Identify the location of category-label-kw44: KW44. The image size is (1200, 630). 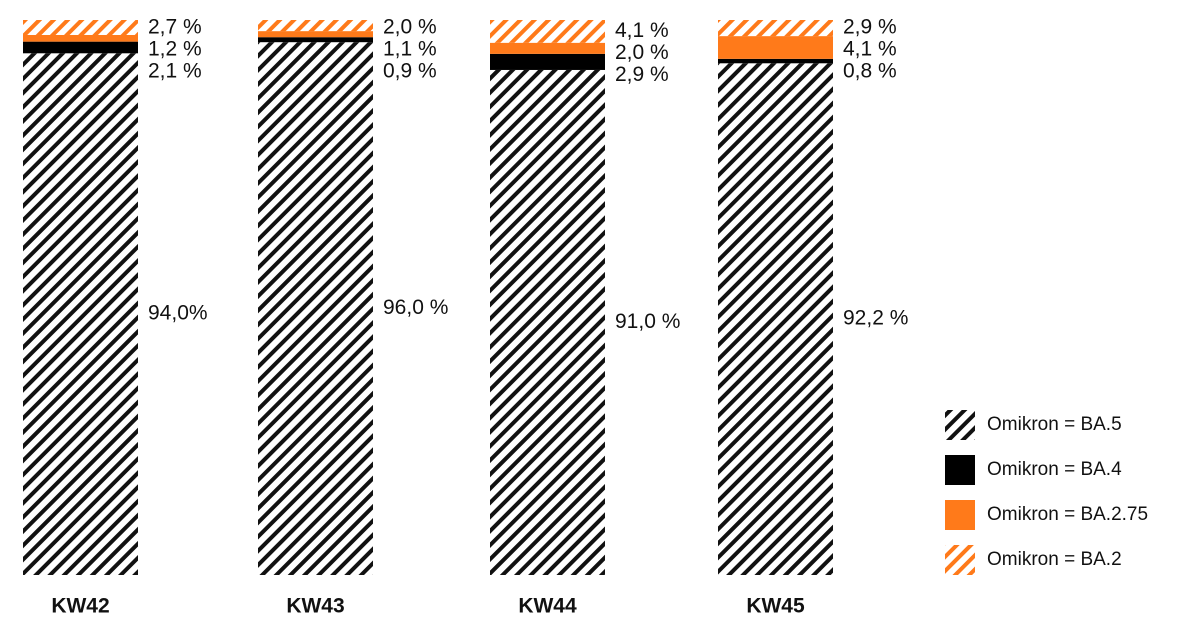
(547, 606).